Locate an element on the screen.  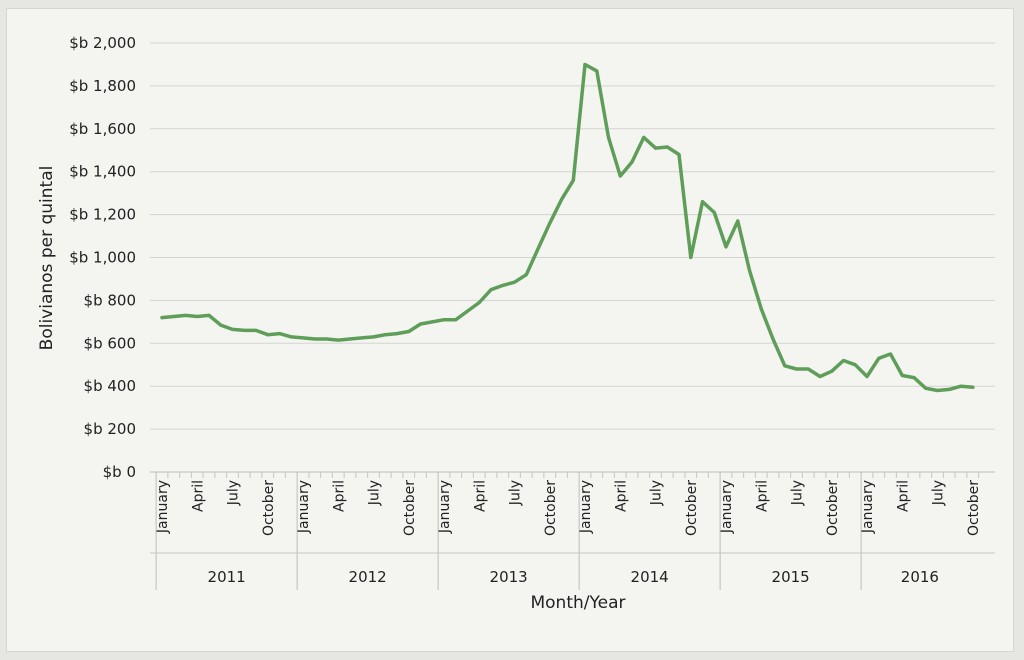
y-tick-label: $b 600 is located at coordinates (110, 343).